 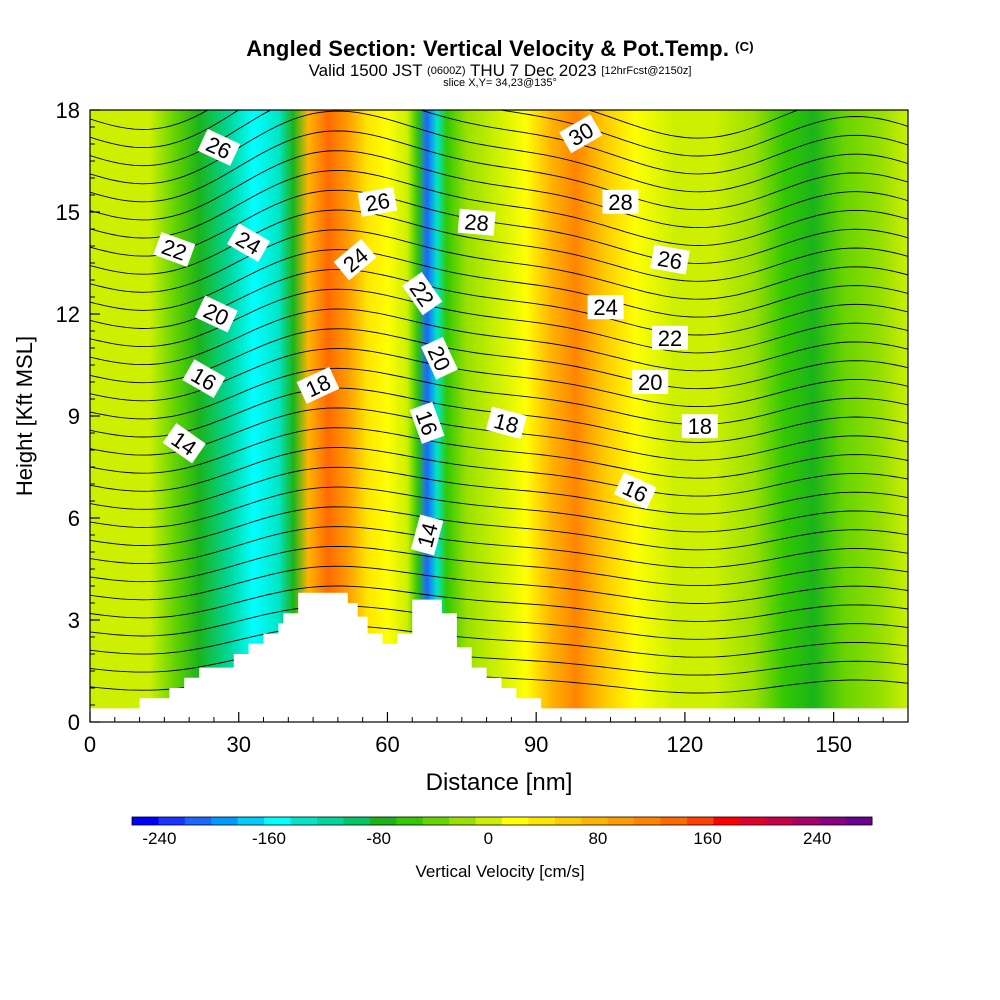 I want to click on chart-slice-info: slice X,Y= 34,23@135°, so click(x=500, y=83).